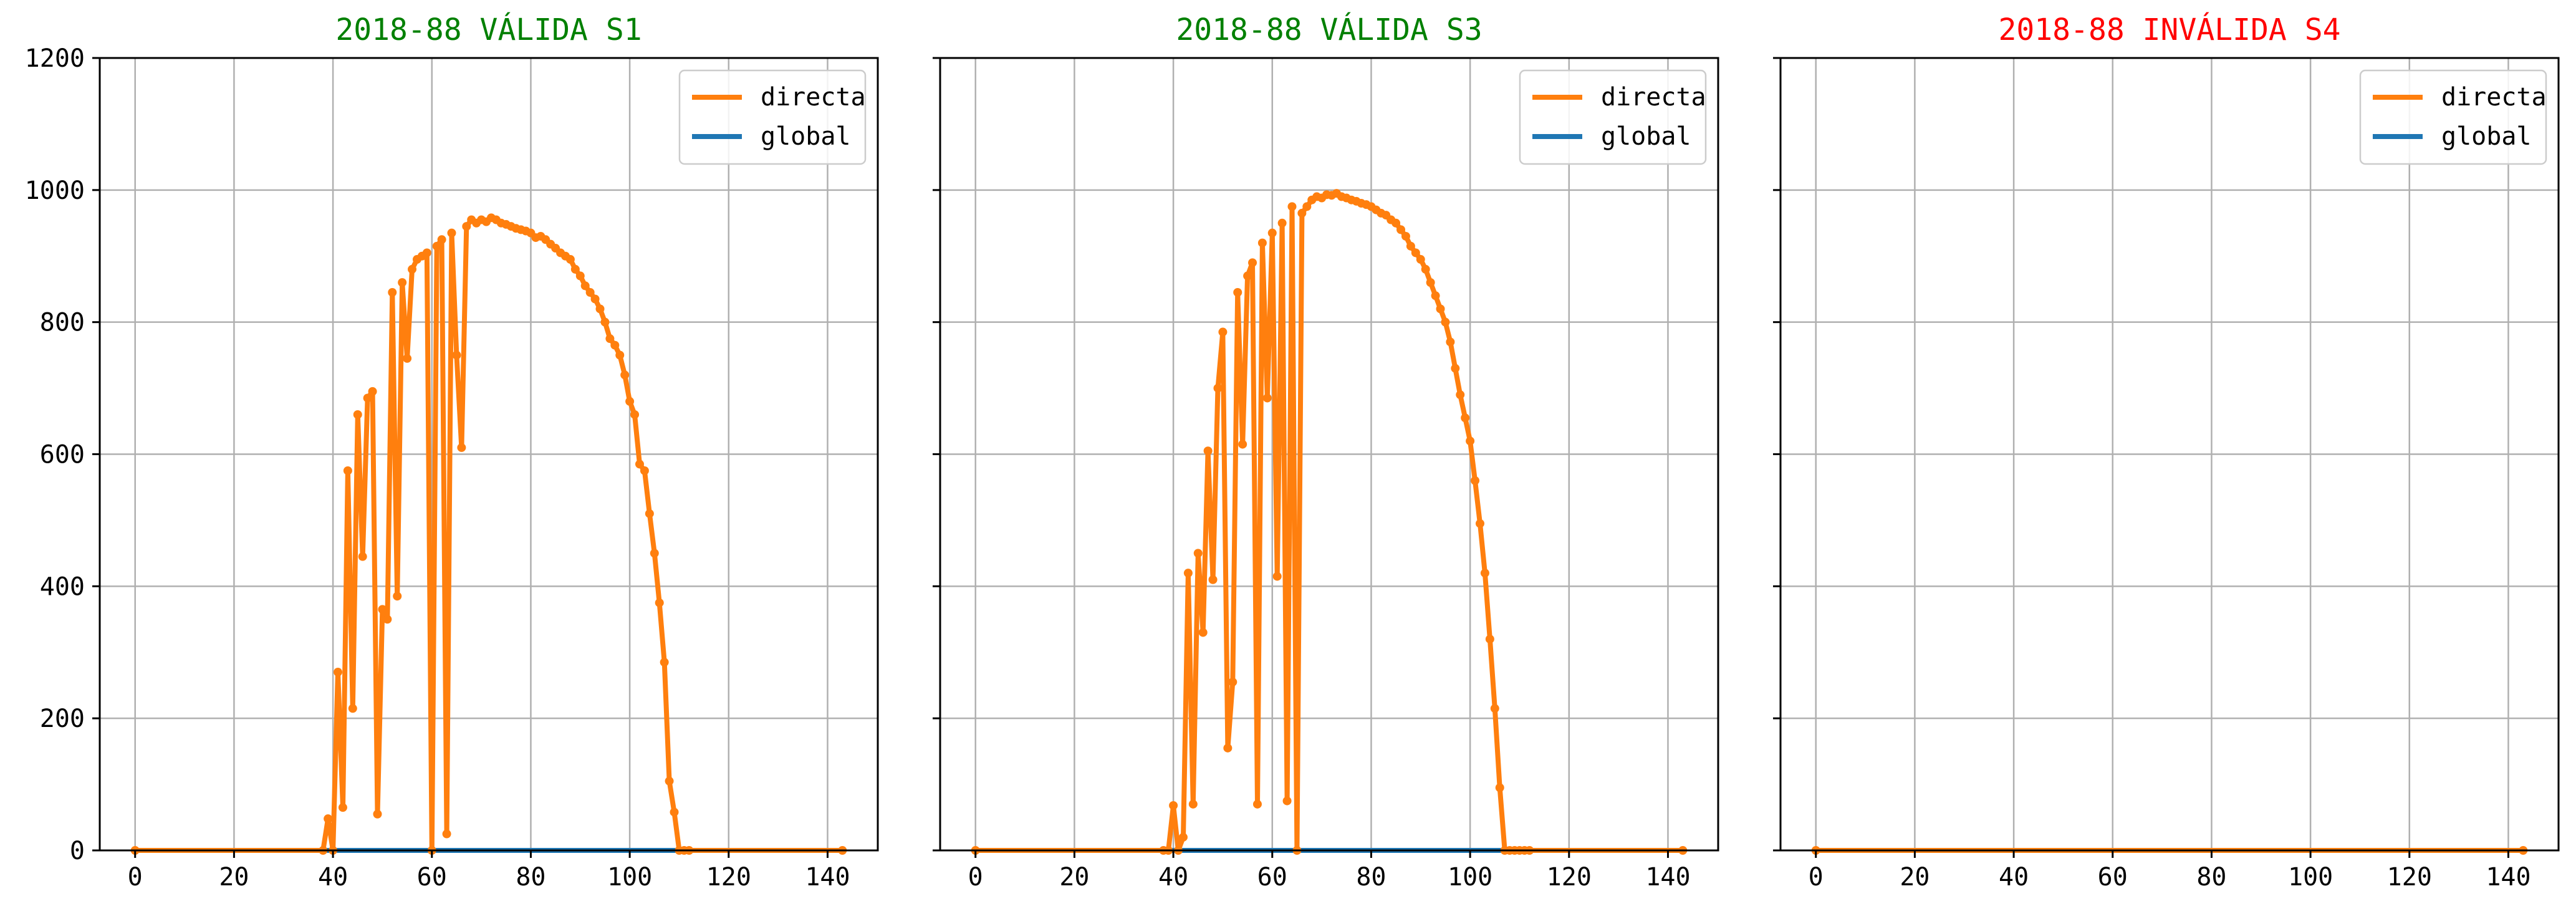 The image size is (2576, 914). I want to click on y-tick-label: 800, so click(62, 323).